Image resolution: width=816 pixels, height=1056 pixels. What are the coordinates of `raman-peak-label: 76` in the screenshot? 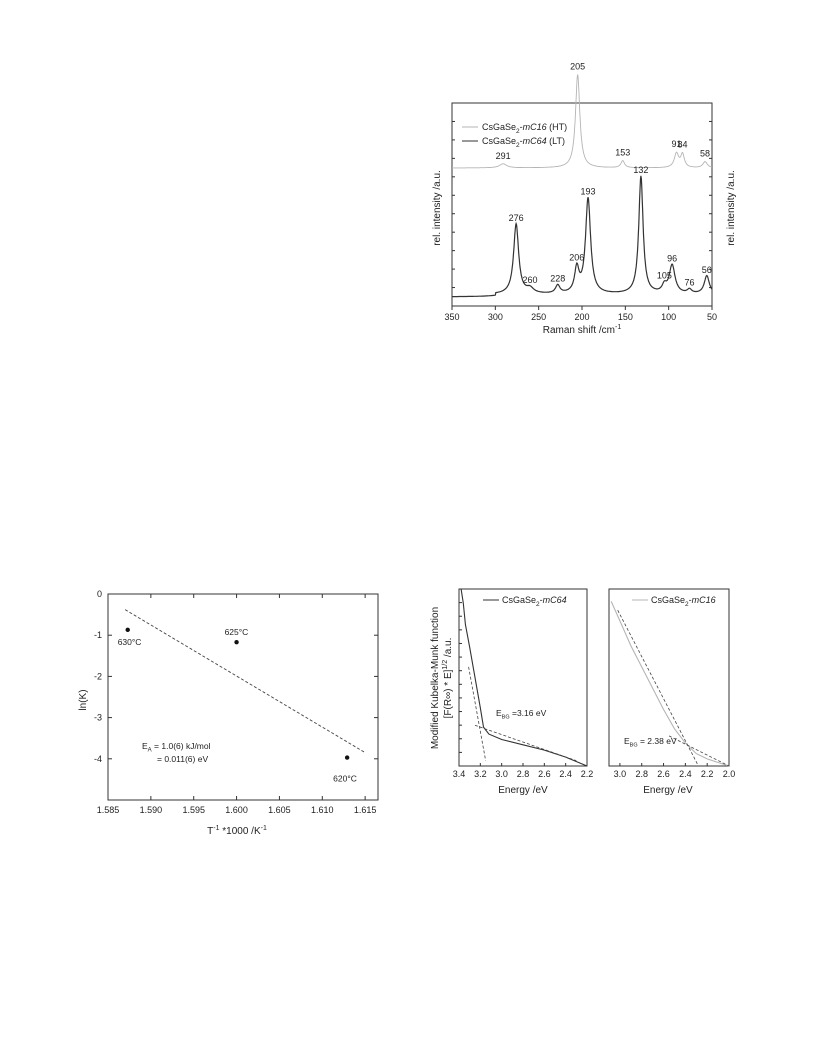 It's located at (689, 283).